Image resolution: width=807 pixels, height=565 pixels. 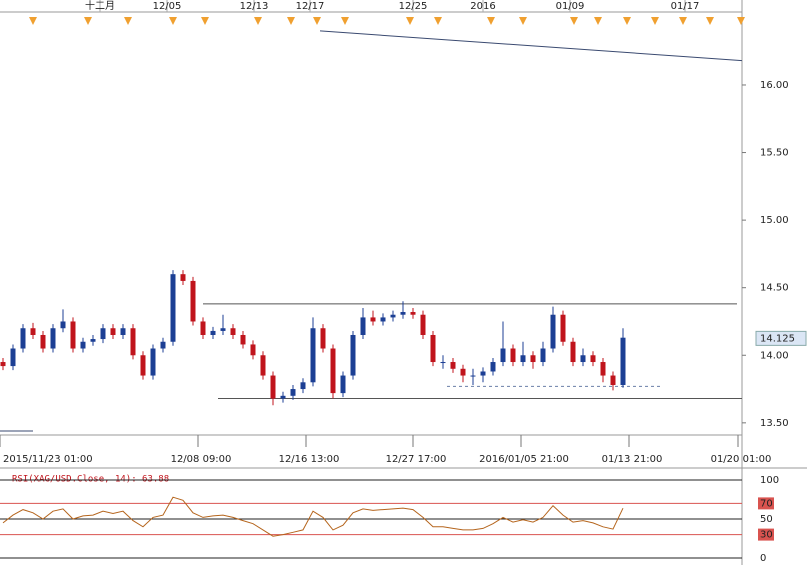 I want to click on y-tick-label: 13.50, so click(x=774, y=423).